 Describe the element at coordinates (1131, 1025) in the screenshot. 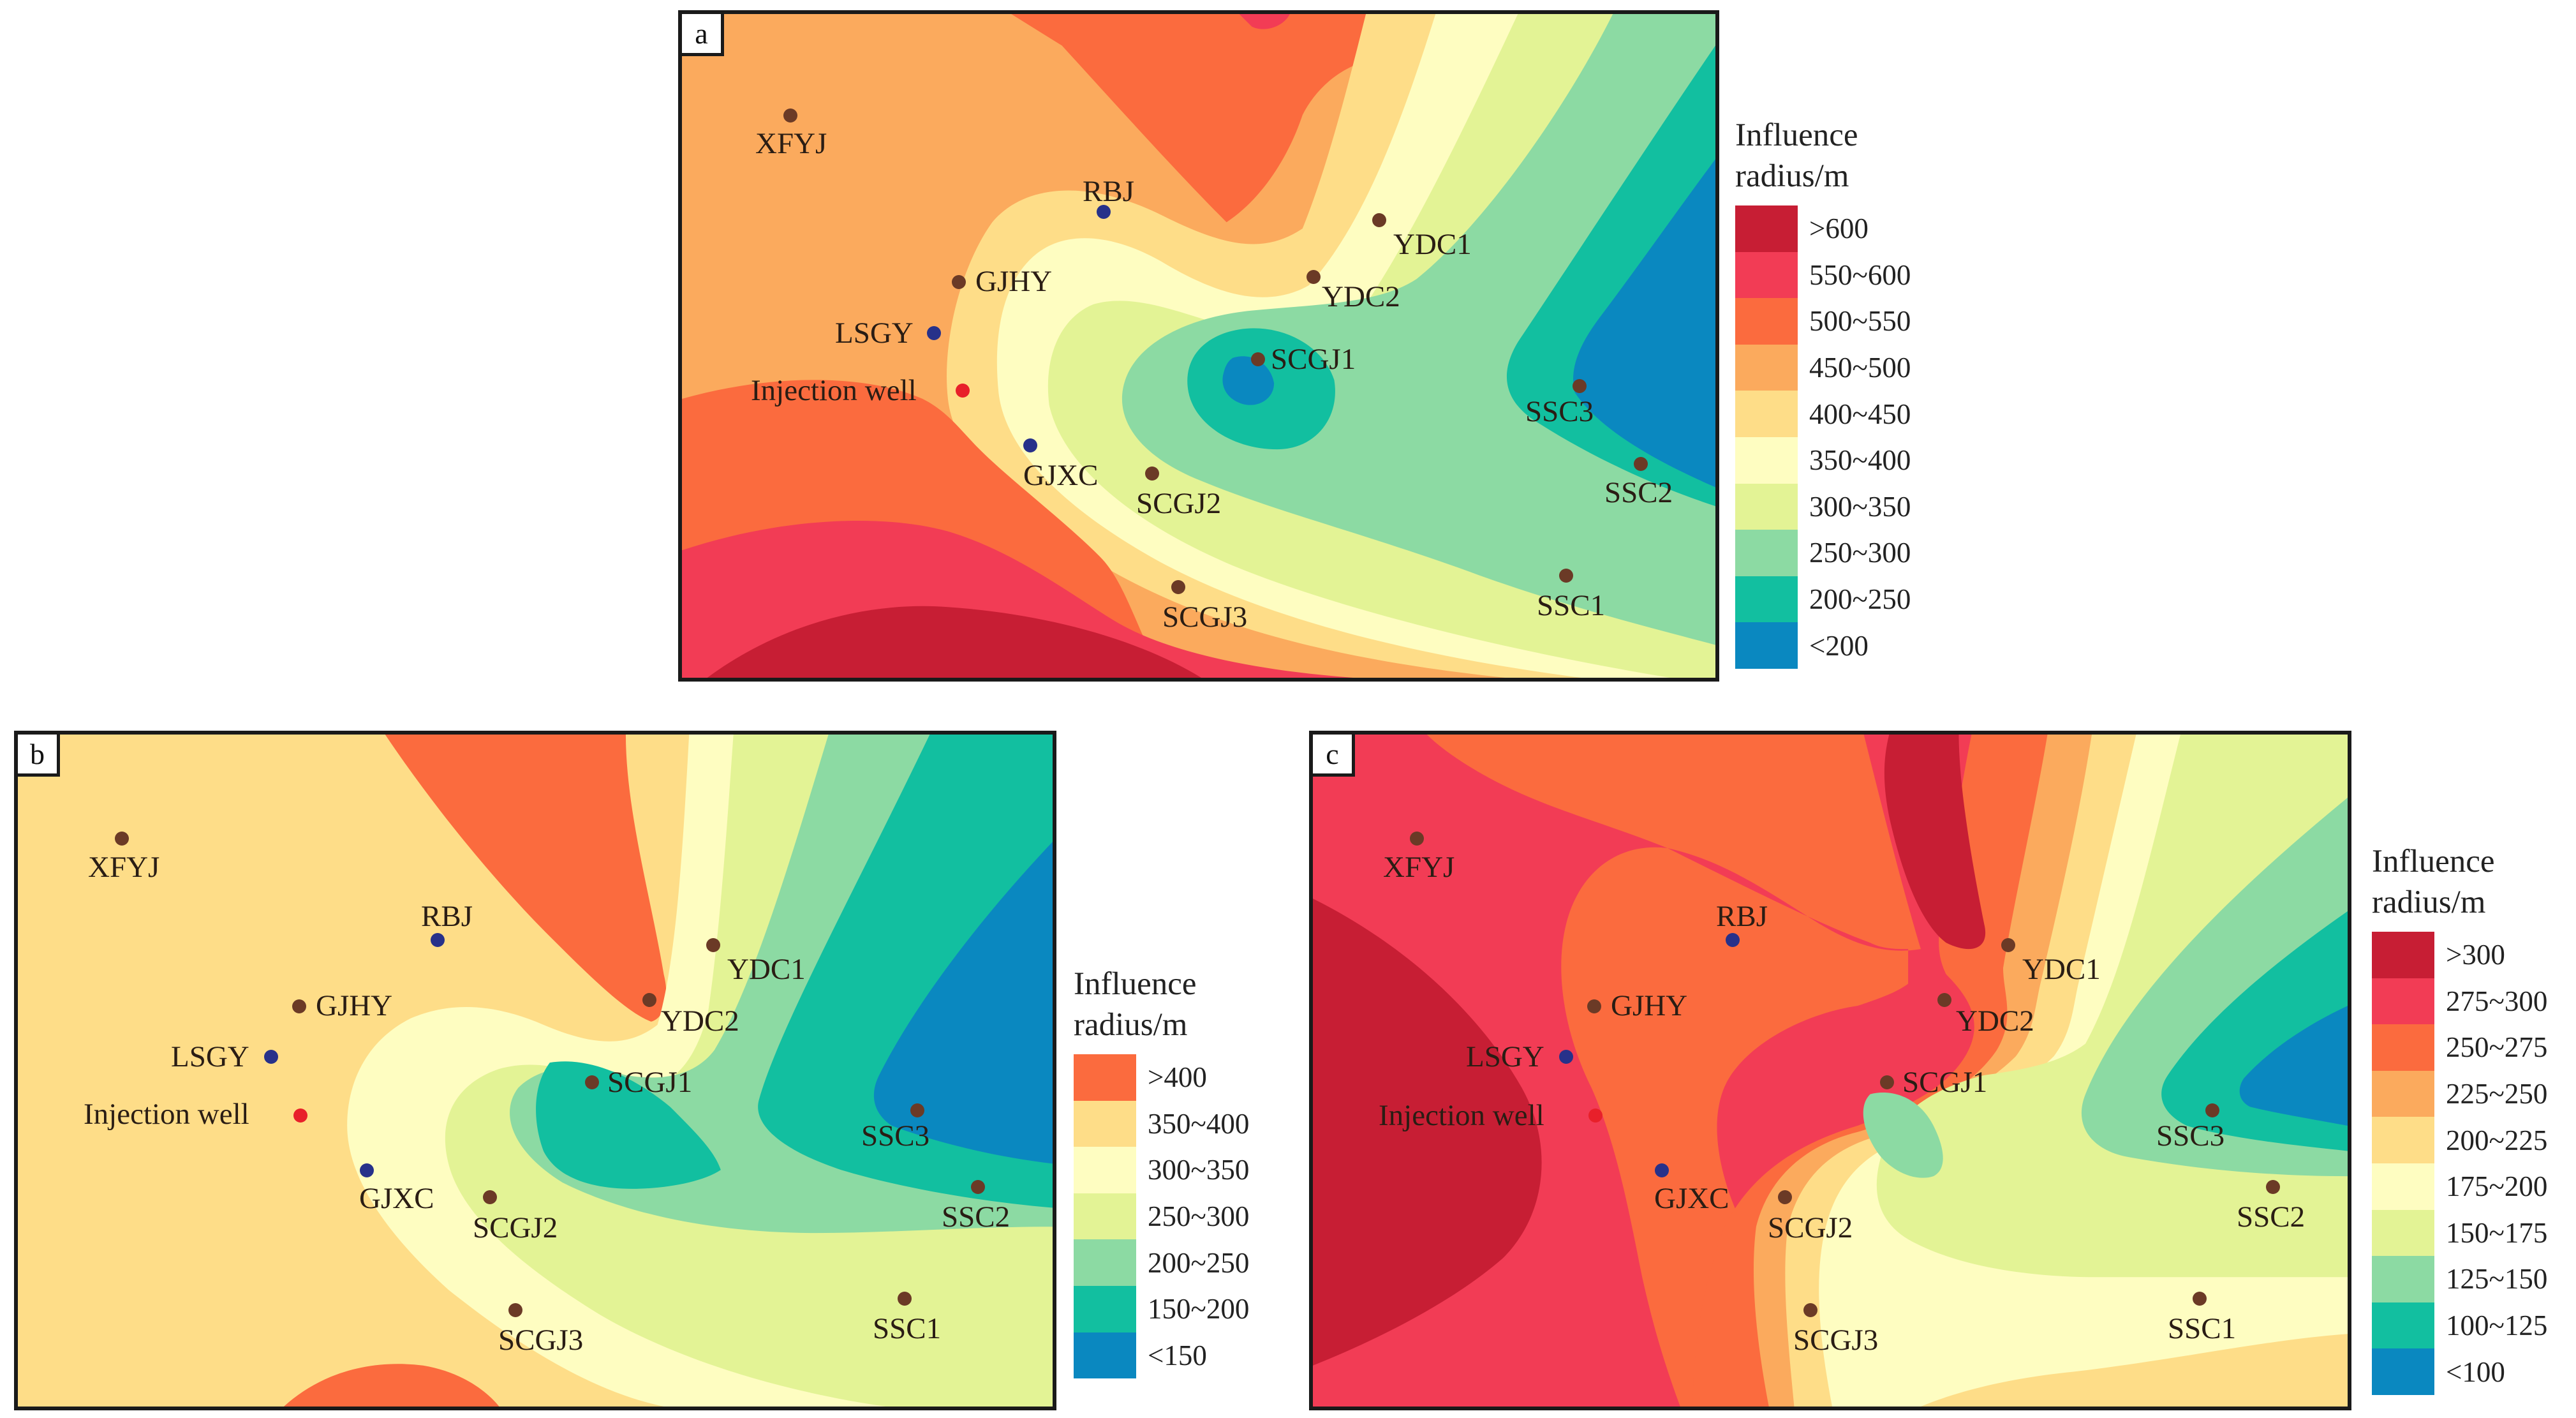

I see `legend-b-title-line2: radius/m` at that location.